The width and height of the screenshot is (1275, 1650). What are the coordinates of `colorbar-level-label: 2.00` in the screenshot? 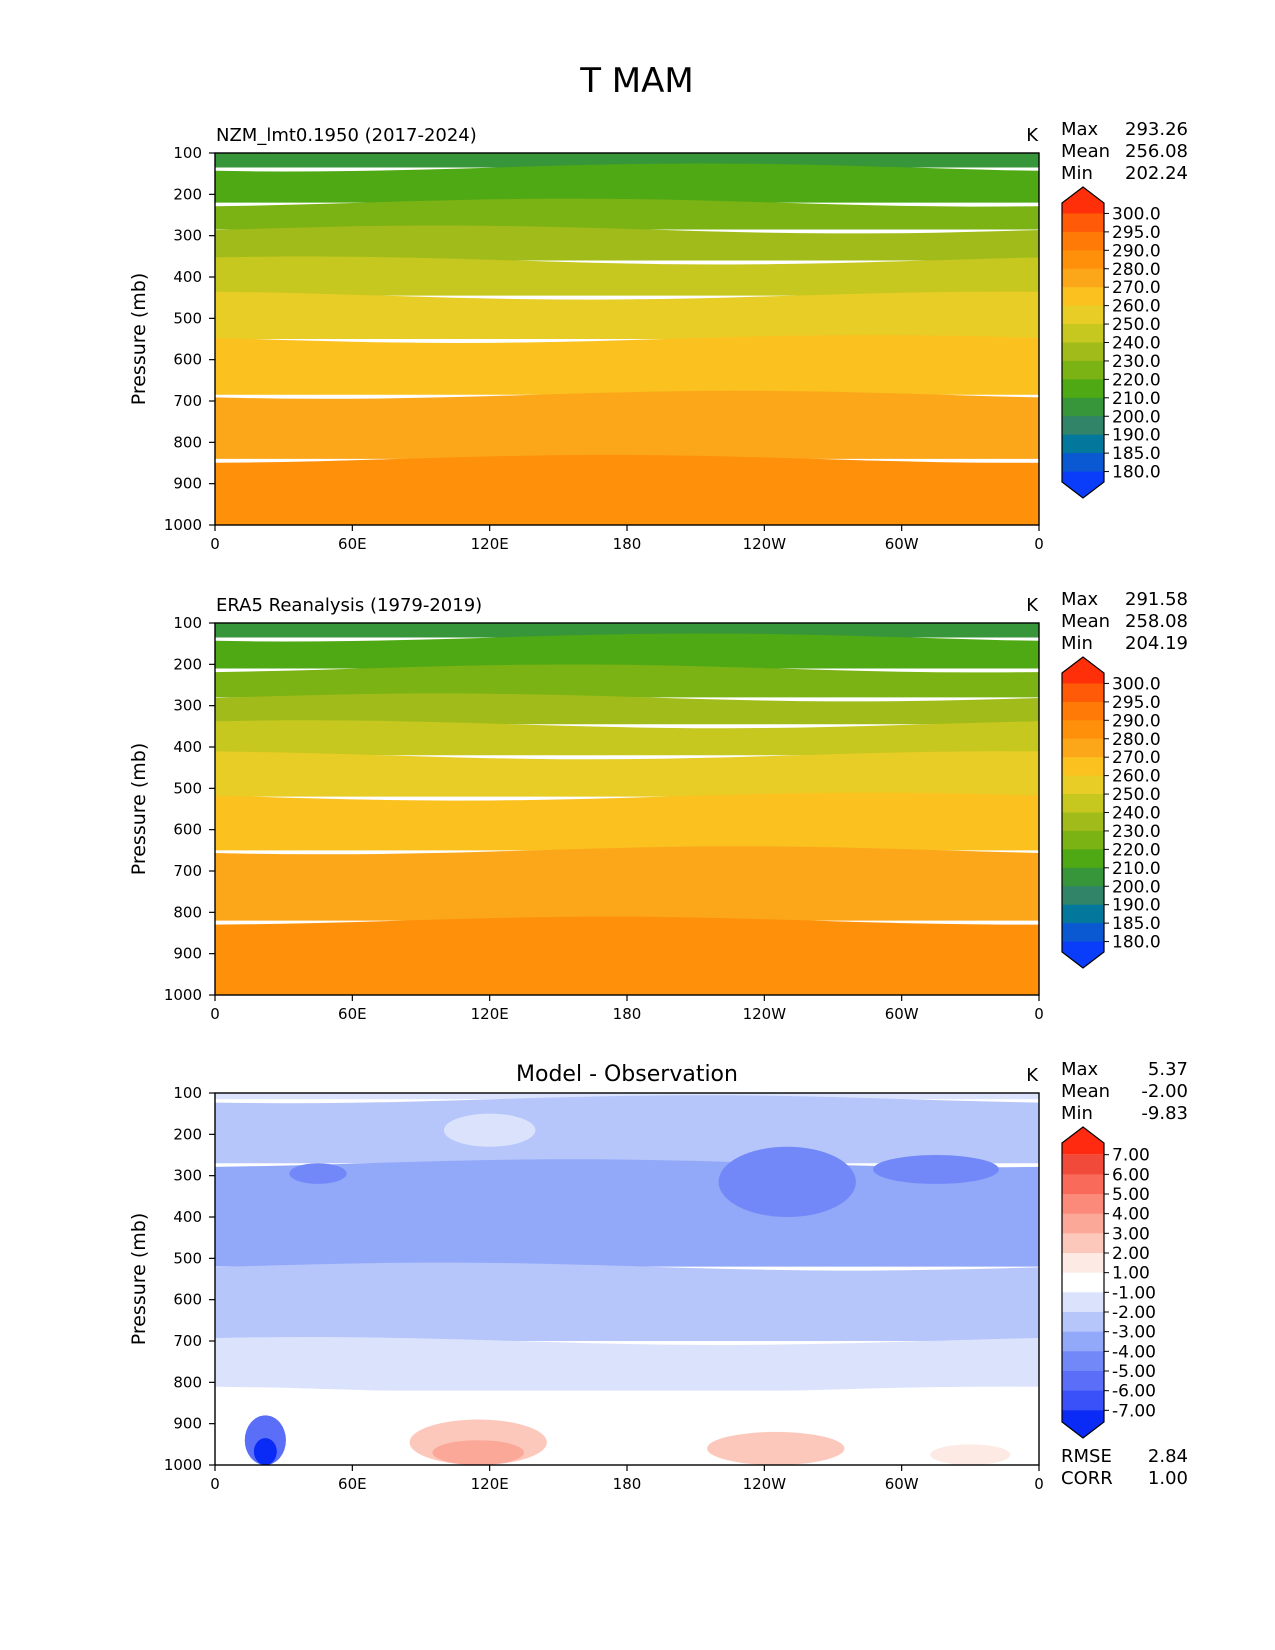 It's located at (1131, 1254).